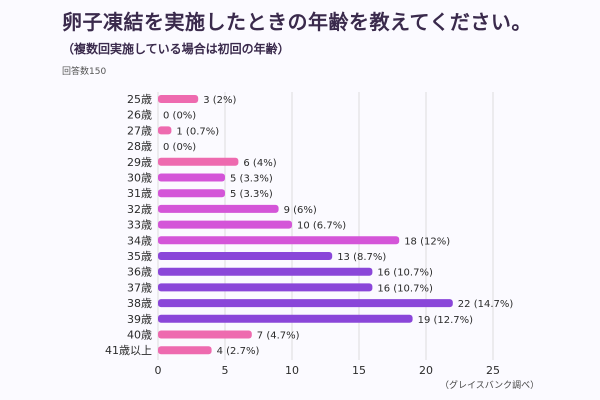 The width and height of the screenshot is (600, 400). What do you see at coordinates (139, 240) in the screenshot?
I see `category-label: 34歳` at bounding box center [139, 240].